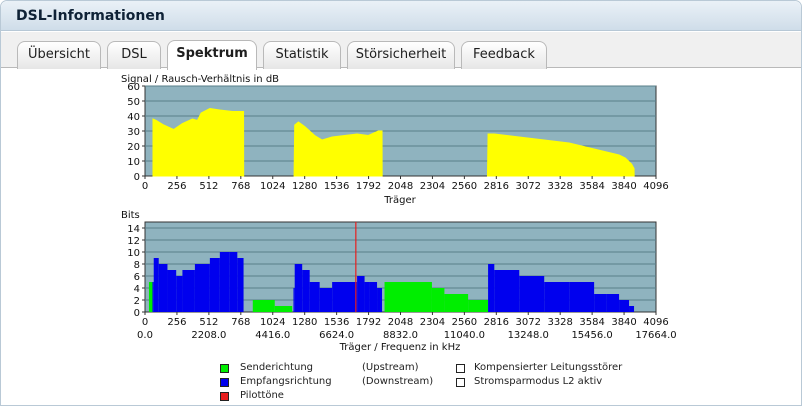 The image size is (802, 410). Describe the element at coordinates (460, 382) in the screenshot. I see `legend-swatch-l2` at that location.